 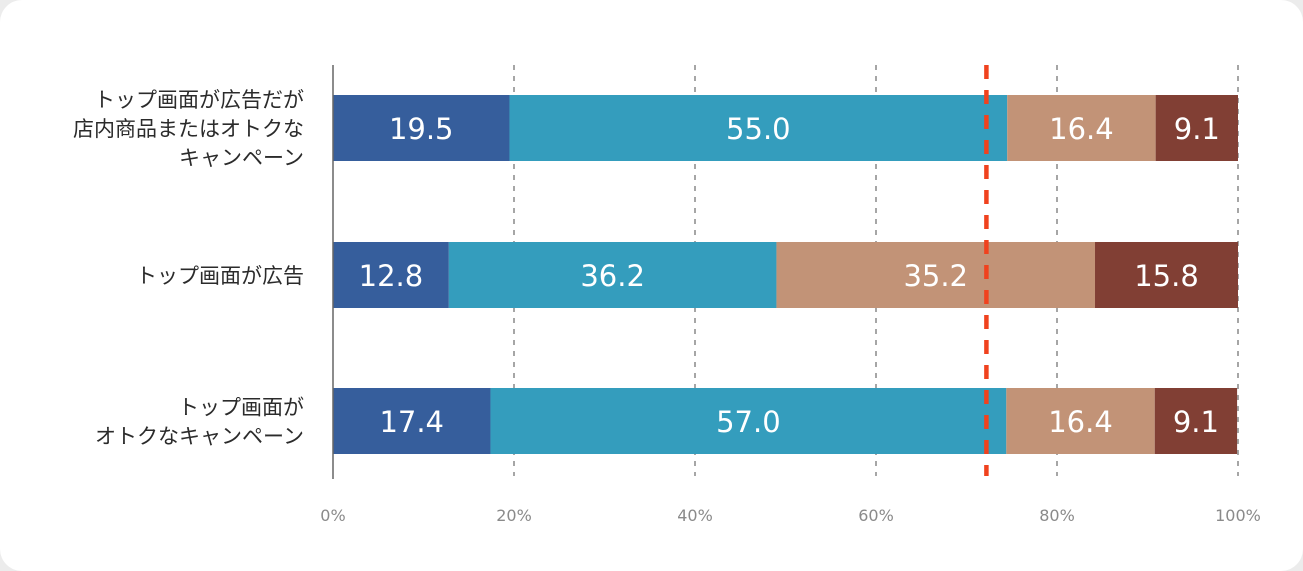 I want to click on x-tick-label-100: 100%, so click(x=1238, y=515).